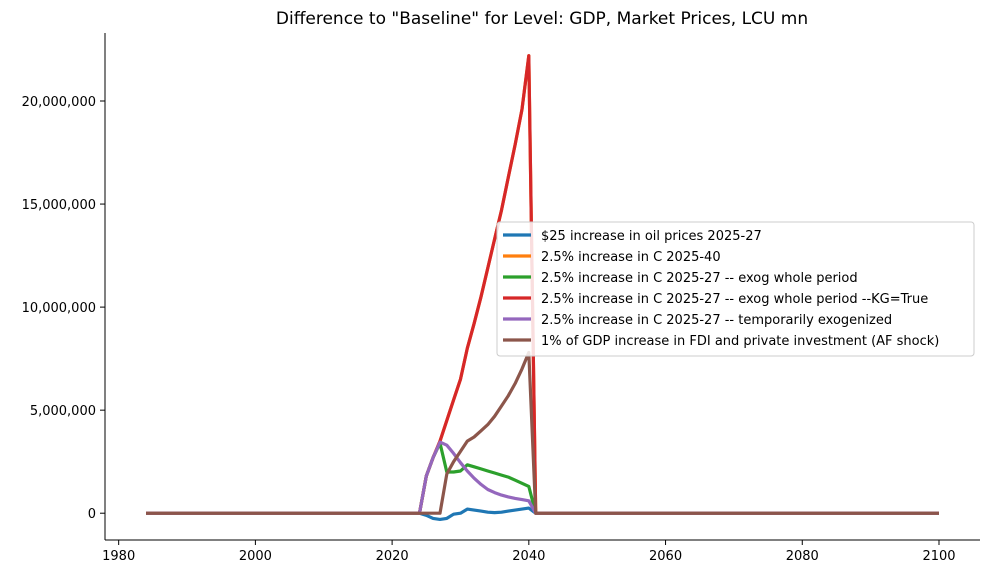 The image size is (989, 575). I want to click on x-tick-label: 2000, so click(255, 556).